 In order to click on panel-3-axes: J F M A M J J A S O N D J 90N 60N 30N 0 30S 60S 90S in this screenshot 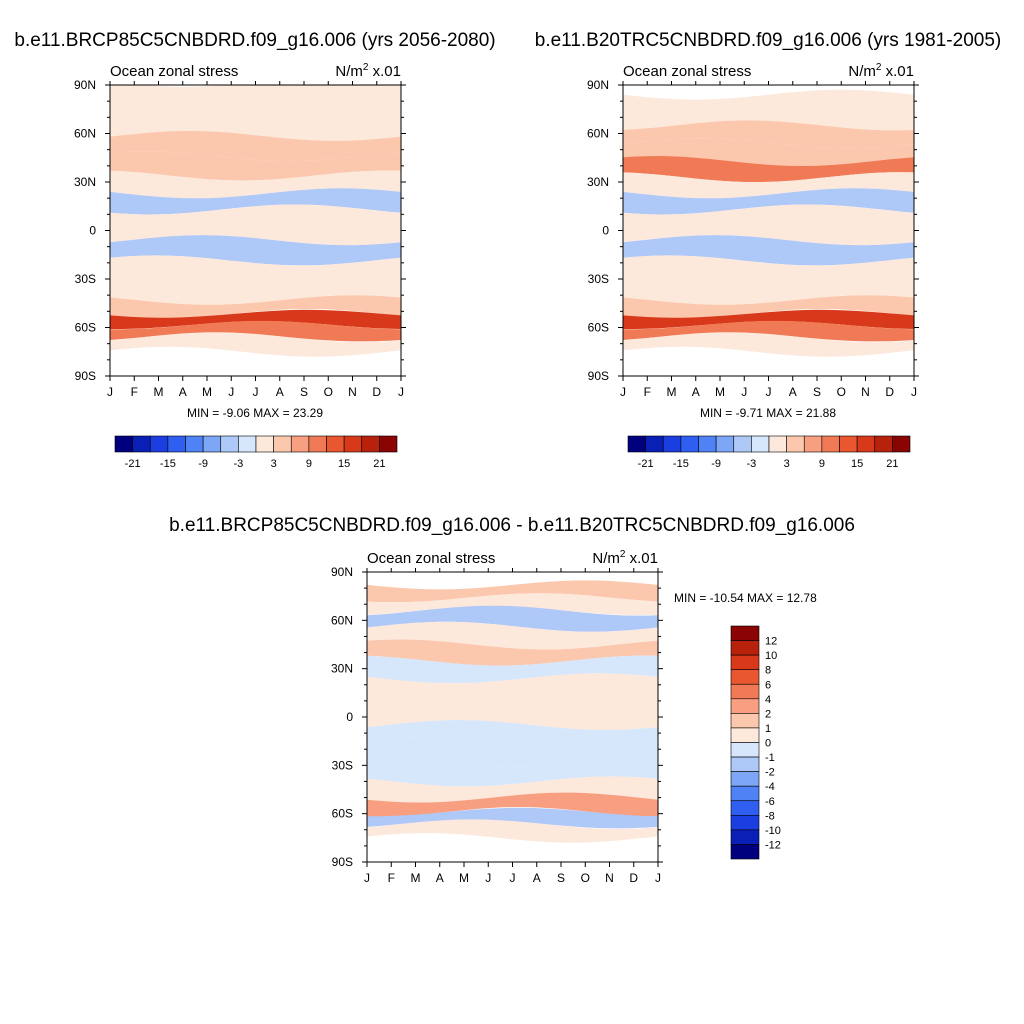, I will do `click(497, 725)`.